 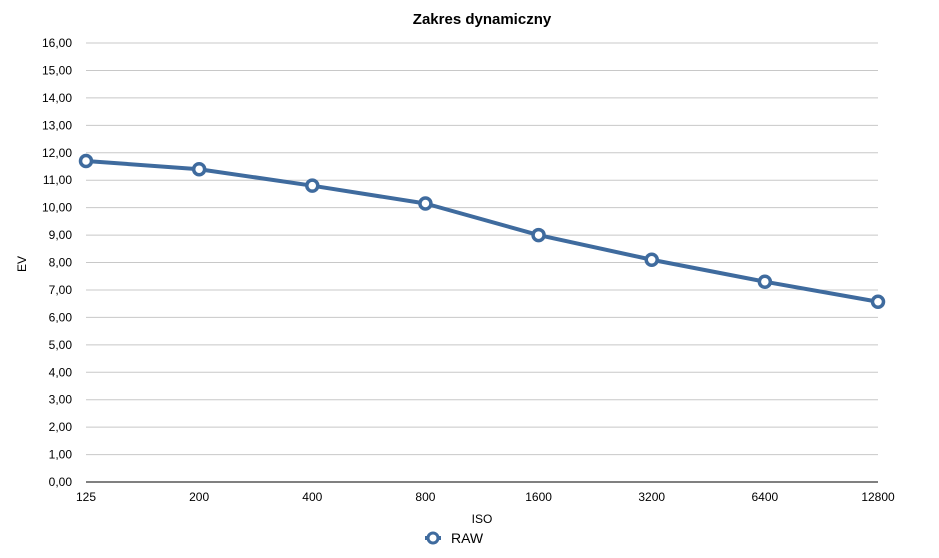 I want to click on x-tick-label: 400, so click(x=312, y=497).